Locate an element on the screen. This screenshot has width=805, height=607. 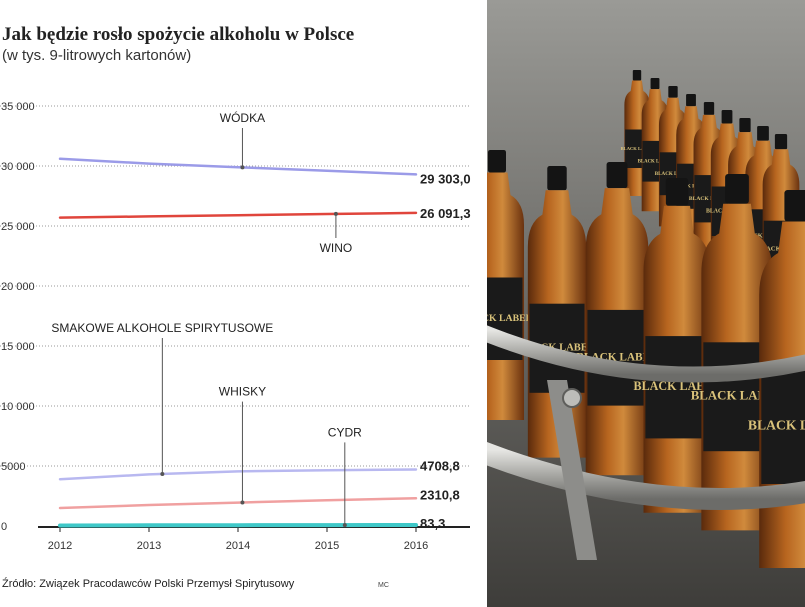
series-label: WÓDKA is located at coordinates (242, 117).